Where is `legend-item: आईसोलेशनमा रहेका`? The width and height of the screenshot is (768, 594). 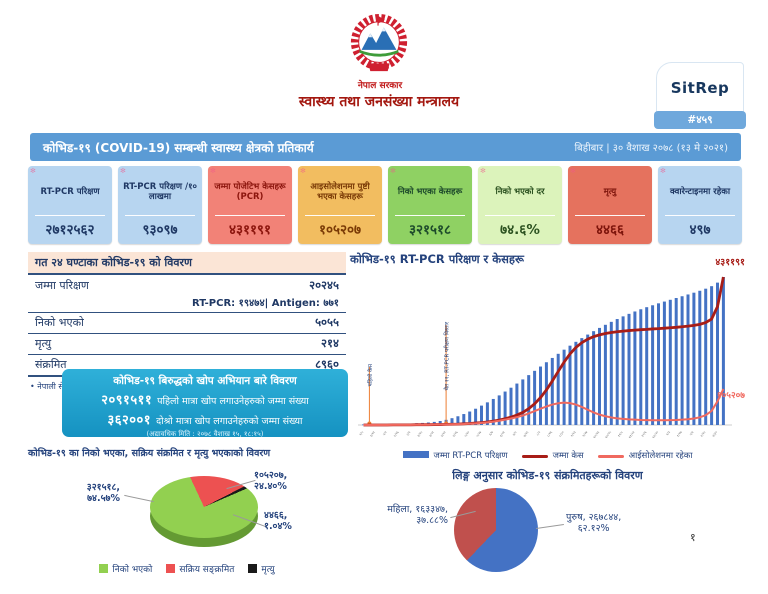 legend-item: आईसोलेशनमा रहेका is located at coordinates (645, 455).